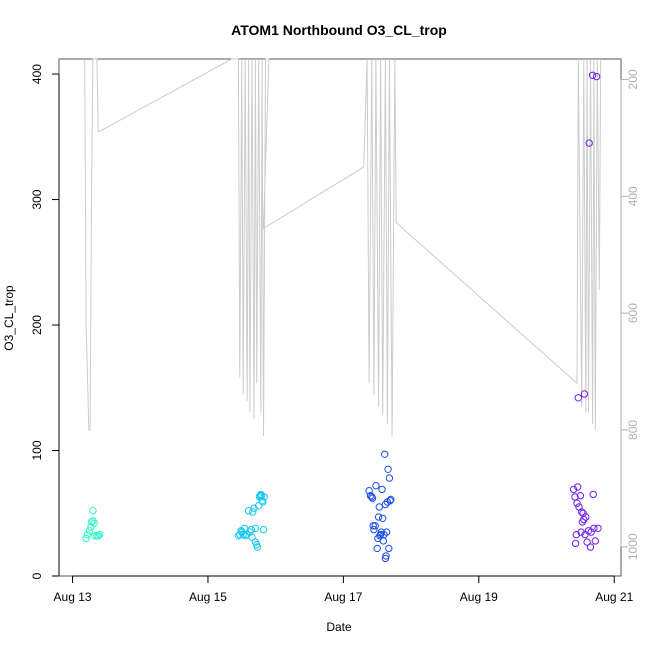 This screenshot has width=650, height=650. I want to click on x-axis: Aug 13 Aug 15 Aug 17 Aug 19 Aug 21, so click(344, 589).